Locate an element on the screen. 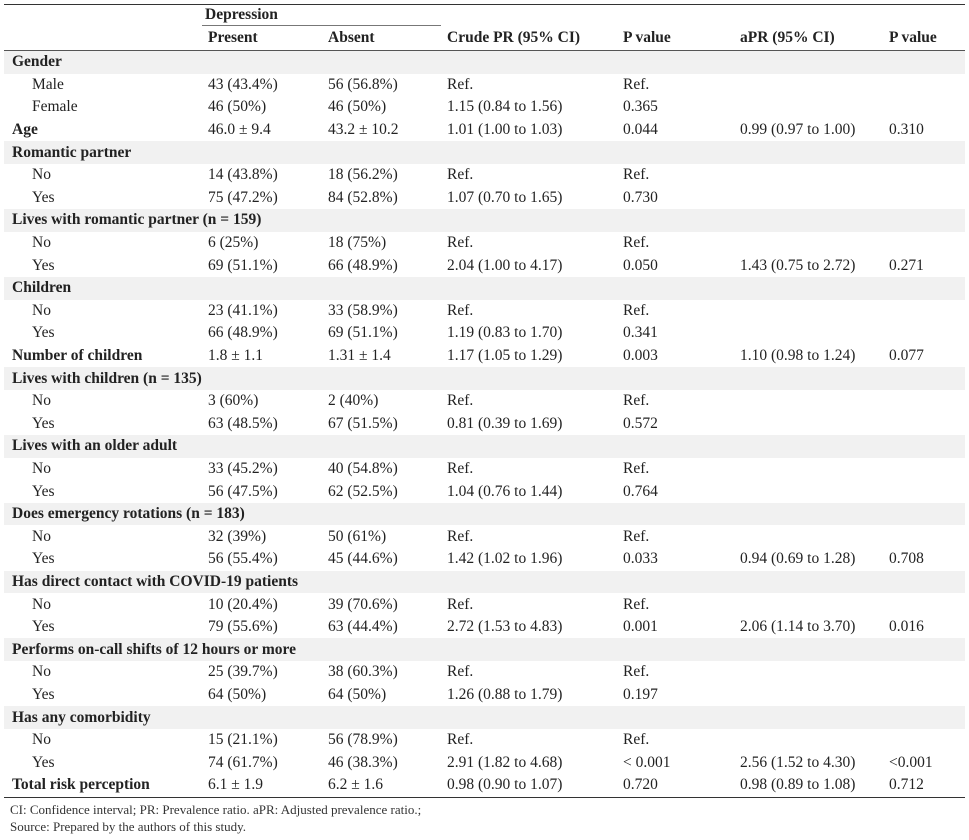 The image size is (969, 840). absent-cell: 18 (75%) is located at coordinates (357, 243).